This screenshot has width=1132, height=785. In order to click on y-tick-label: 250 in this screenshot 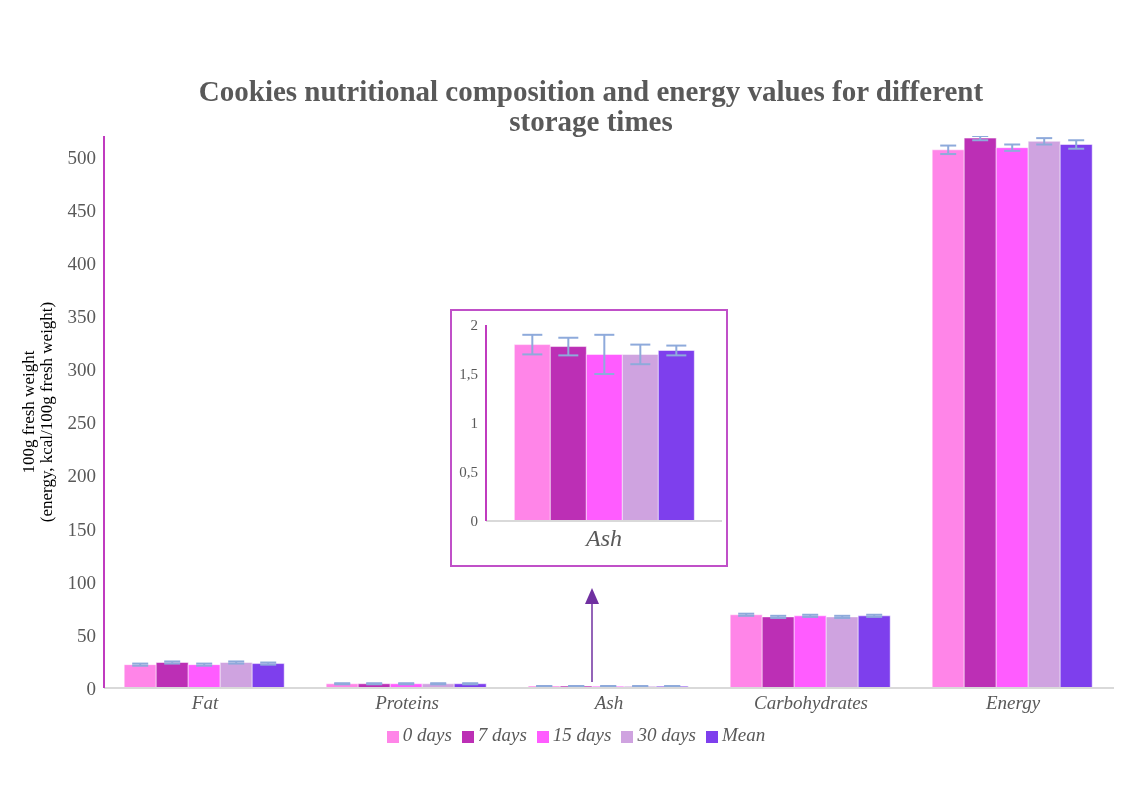, I will do `click(81, 423)`.